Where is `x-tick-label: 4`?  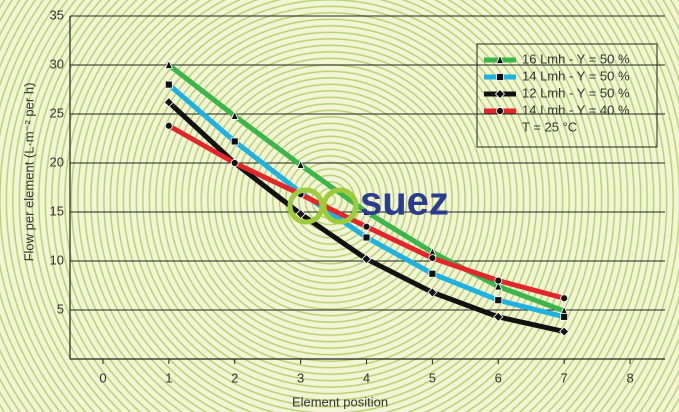
x-tick-label: 4 is located at coordinates (366, 377).